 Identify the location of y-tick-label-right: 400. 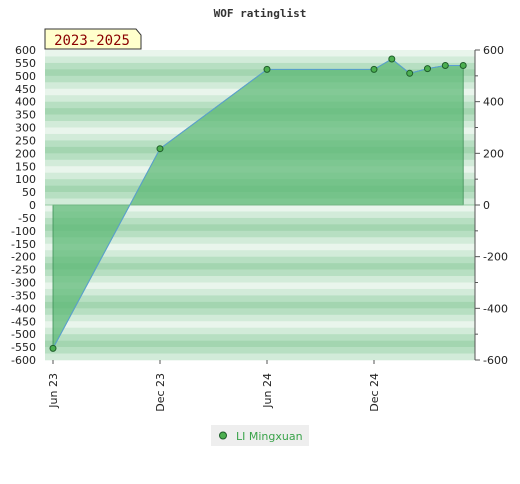
(493, 102).